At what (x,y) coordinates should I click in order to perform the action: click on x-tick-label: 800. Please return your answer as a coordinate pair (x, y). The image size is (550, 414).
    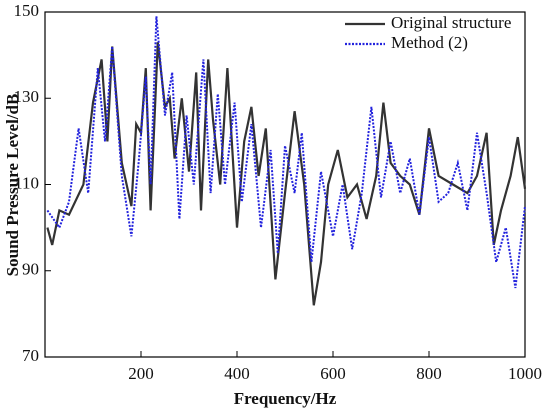
    Looking at the image, I should click on (429, 373).